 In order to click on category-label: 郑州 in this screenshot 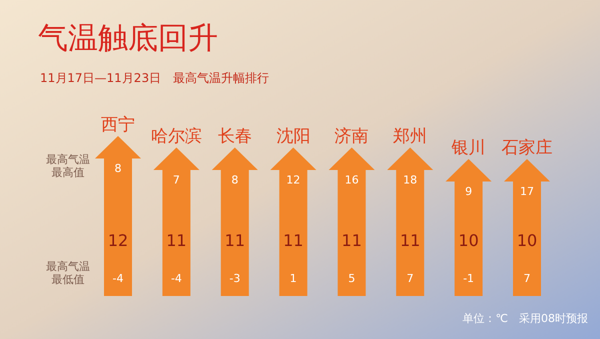, I will do `click(410, 136)`.